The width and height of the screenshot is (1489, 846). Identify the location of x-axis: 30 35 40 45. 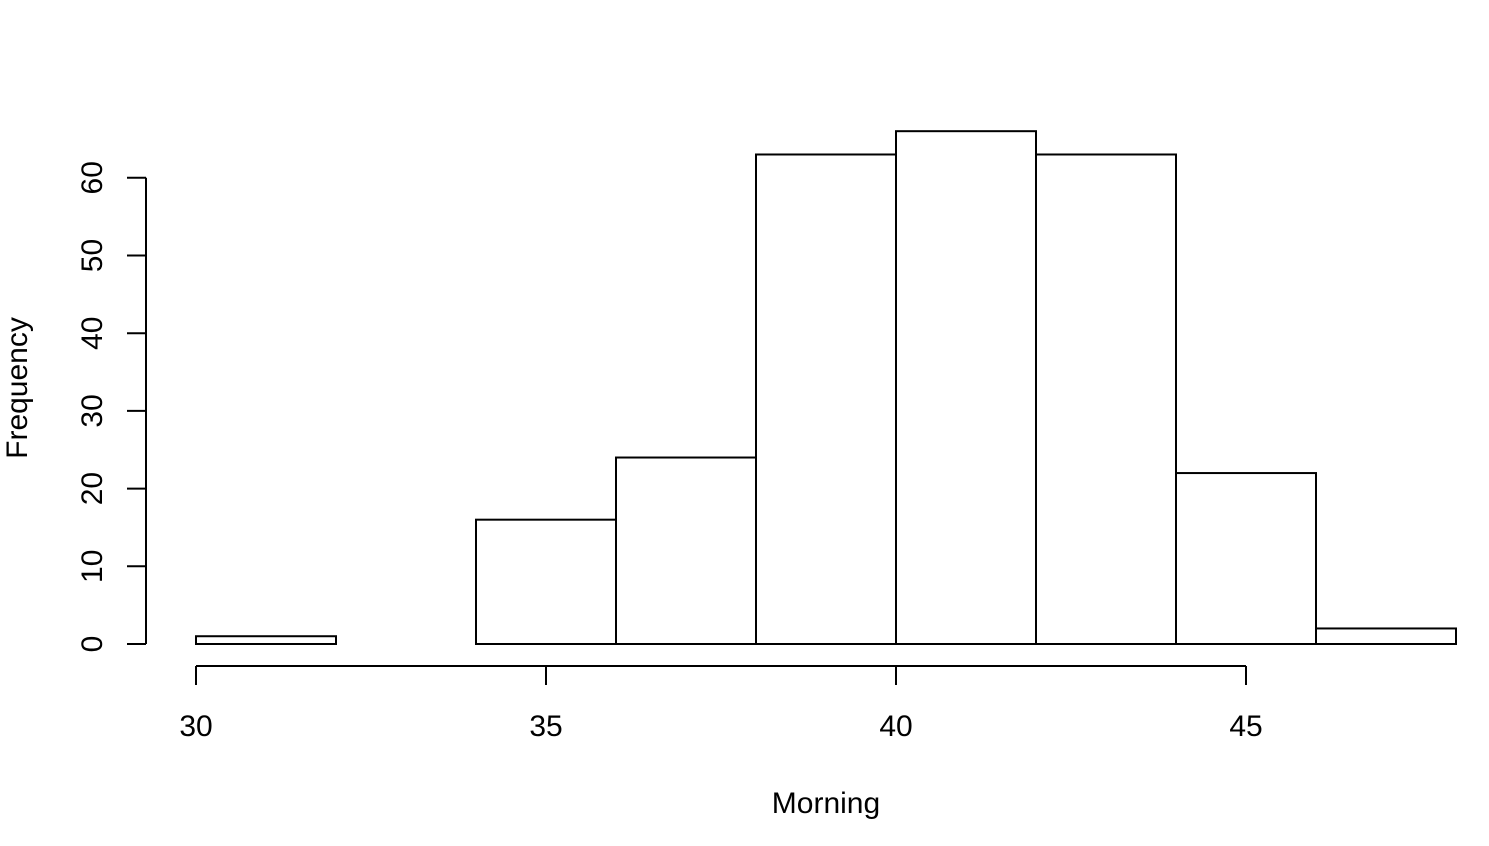
(721, 704).